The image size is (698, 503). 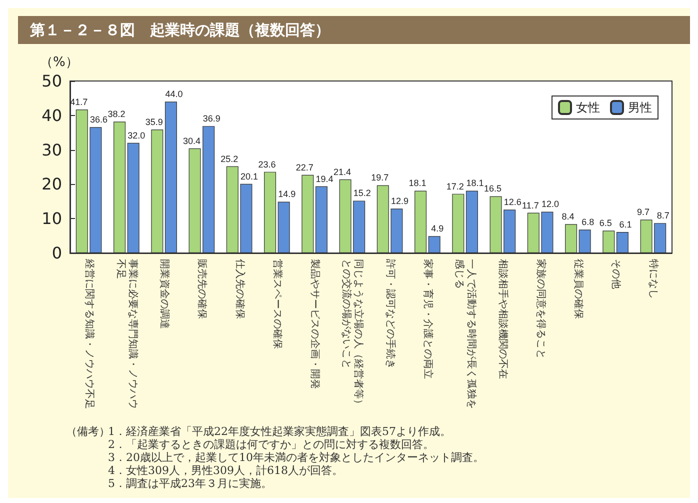 I want to click on data-label: 36.6, so click(x=99, y=119).